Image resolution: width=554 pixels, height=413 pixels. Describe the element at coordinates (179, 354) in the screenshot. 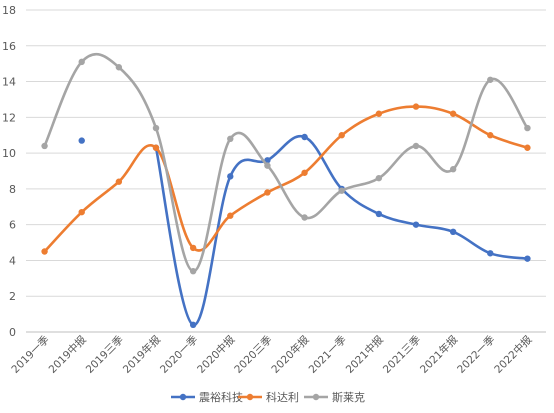

I see `x-tick-label: 2020一季` at that location.